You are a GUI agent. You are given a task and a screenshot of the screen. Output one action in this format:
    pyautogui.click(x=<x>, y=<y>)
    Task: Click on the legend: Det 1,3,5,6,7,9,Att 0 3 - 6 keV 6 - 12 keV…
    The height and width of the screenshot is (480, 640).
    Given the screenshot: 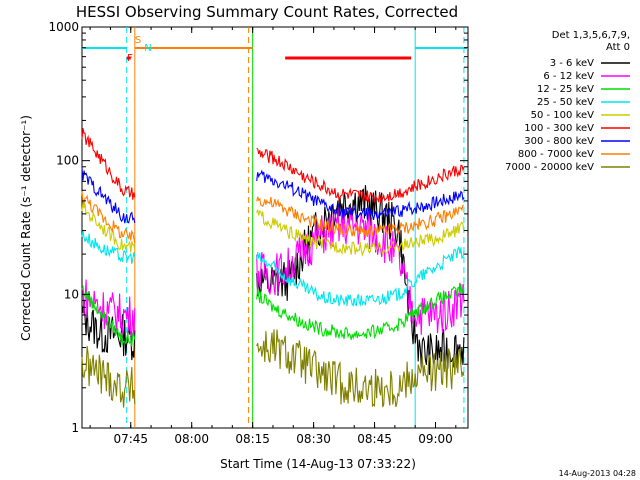 What is the action you would take?
    pyautogui.click(x=567, y=101)
    